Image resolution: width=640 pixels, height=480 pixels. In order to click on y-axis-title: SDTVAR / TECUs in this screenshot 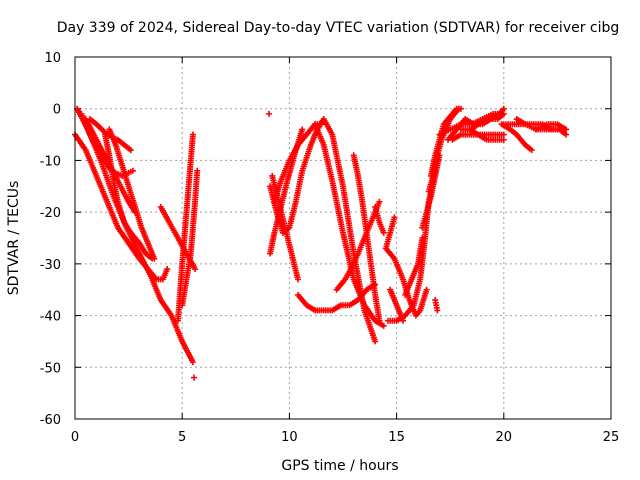, I will do `click(14, 238)`.